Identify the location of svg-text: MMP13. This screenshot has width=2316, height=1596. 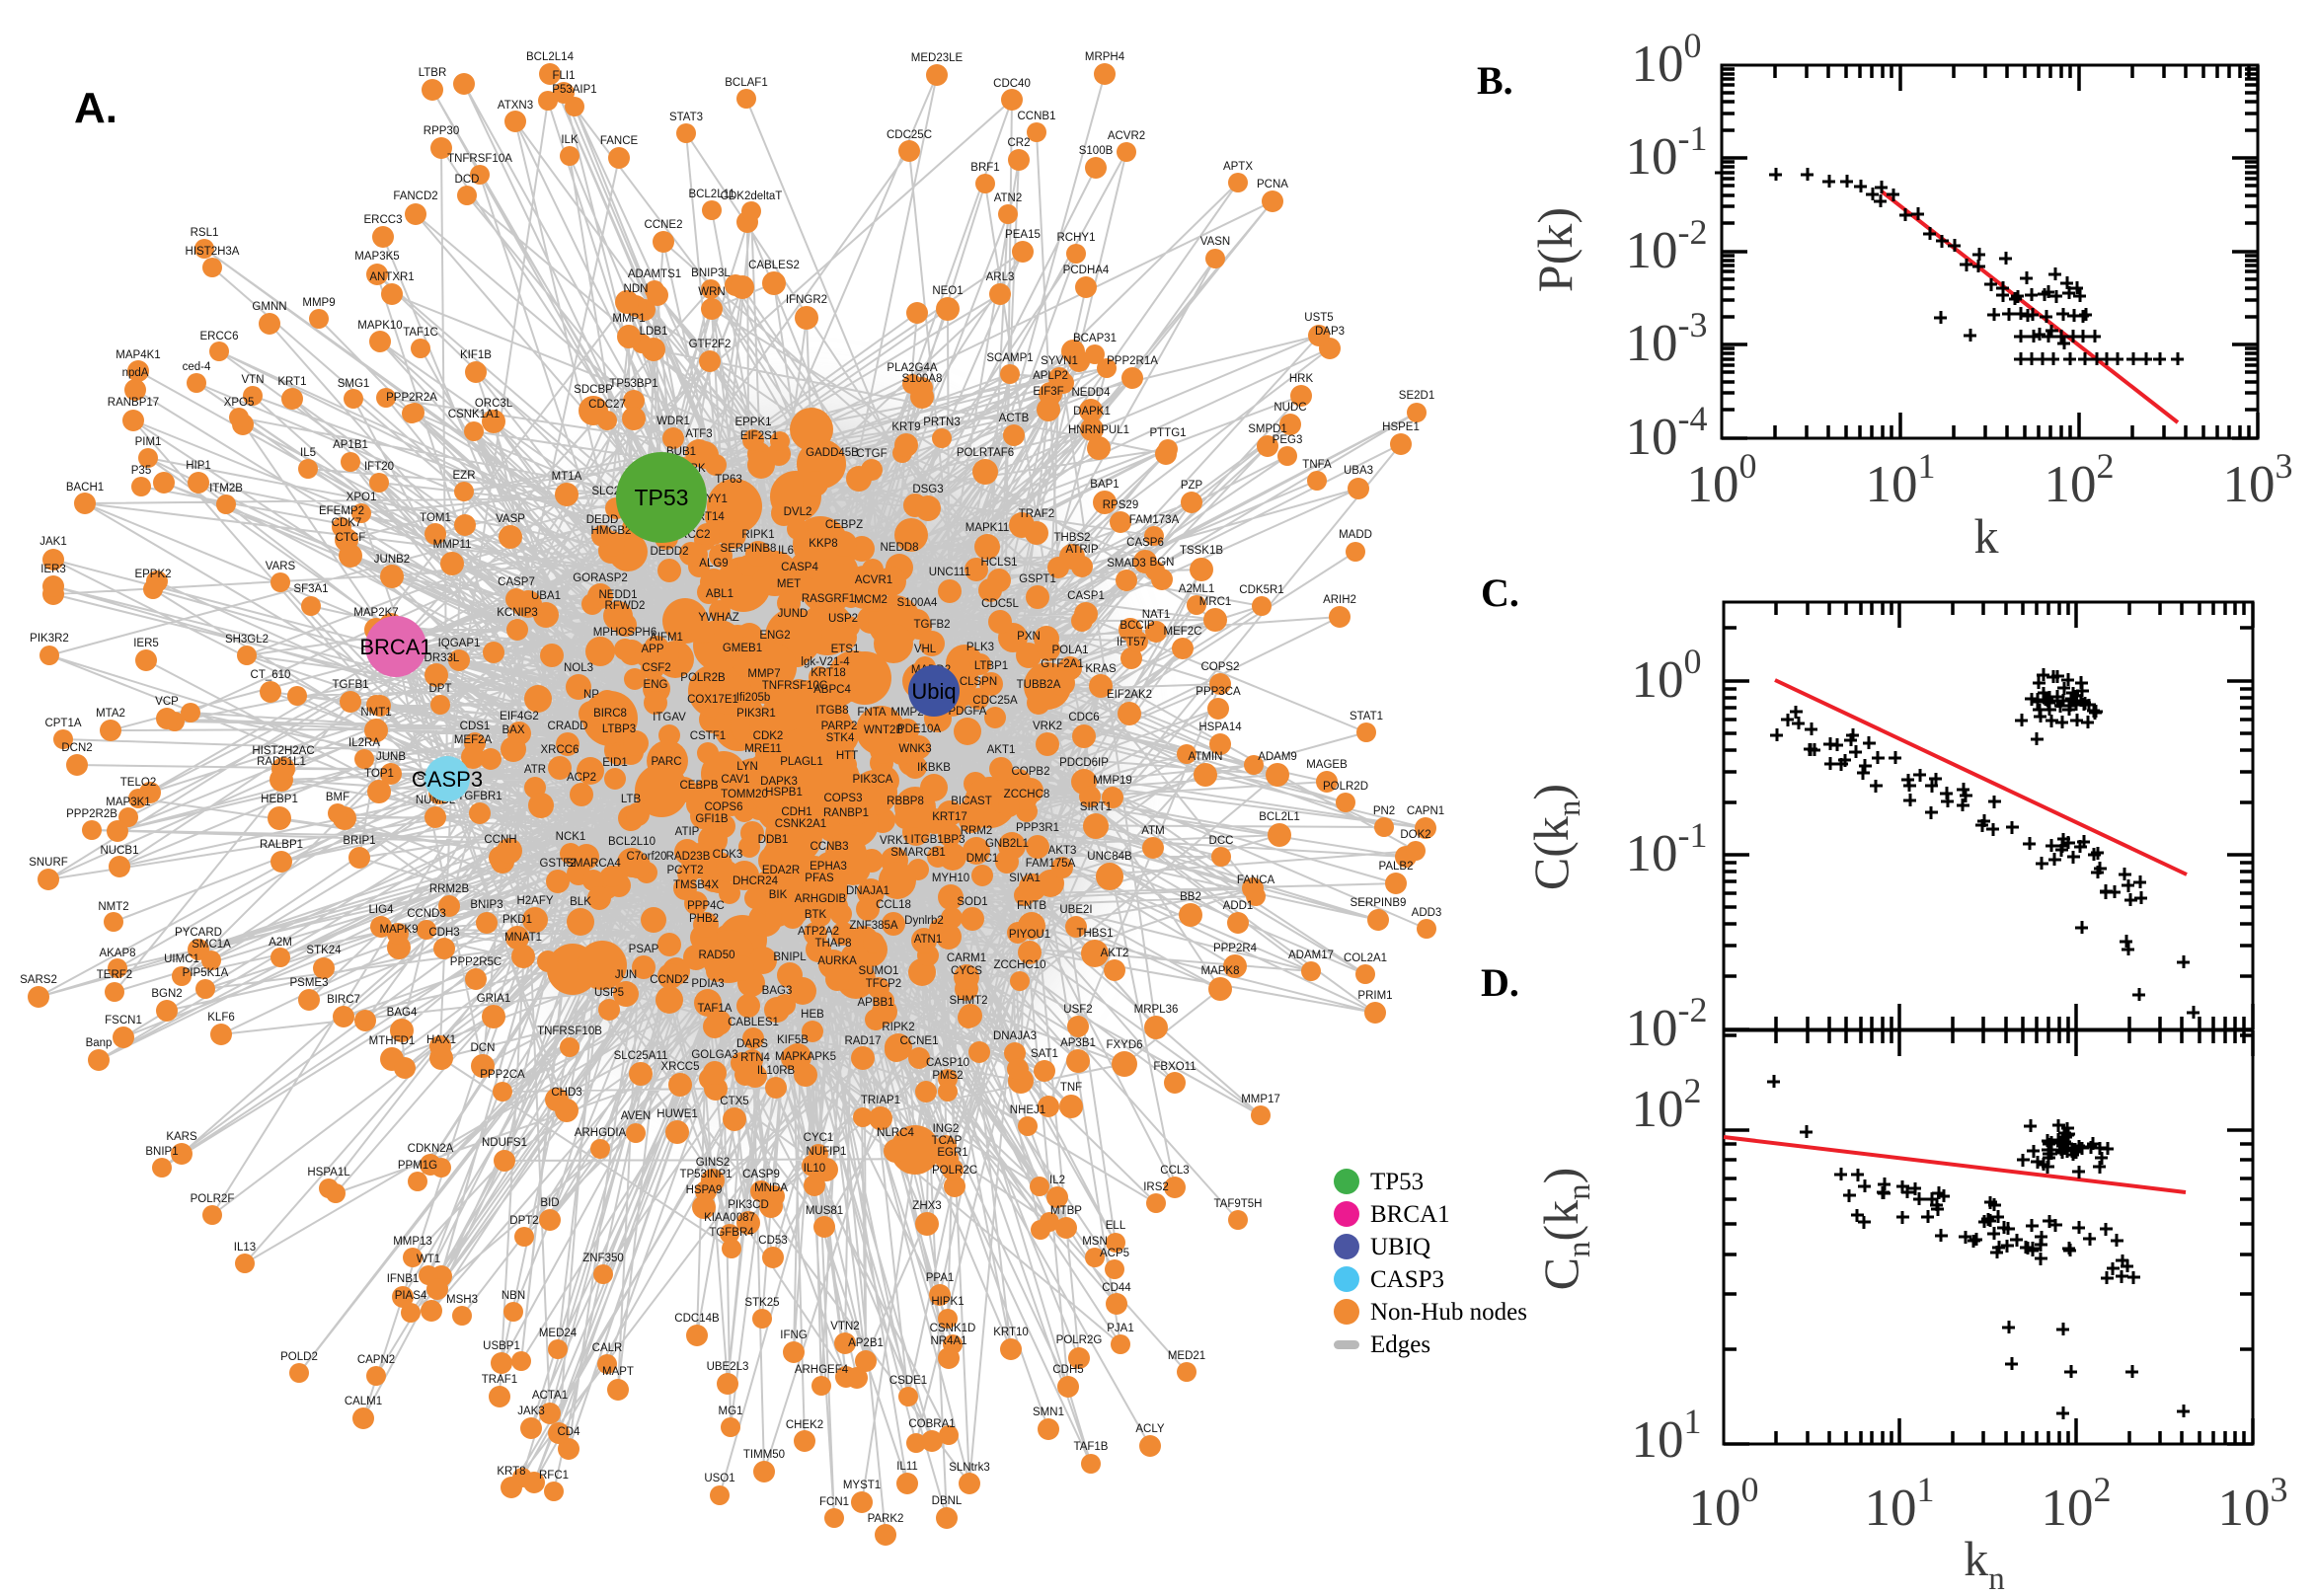
(412, 1242).